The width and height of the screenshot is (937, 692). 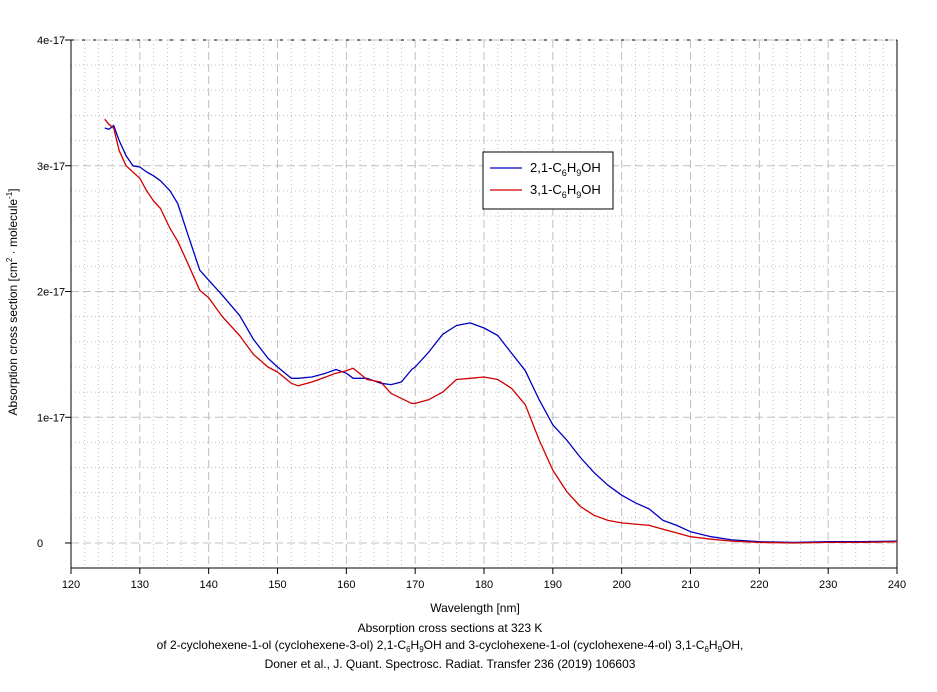 What do you see at coordinates (690, 585) in the screenshot?
I see `x-tick-label: 210` at bounding box center [690, 585].